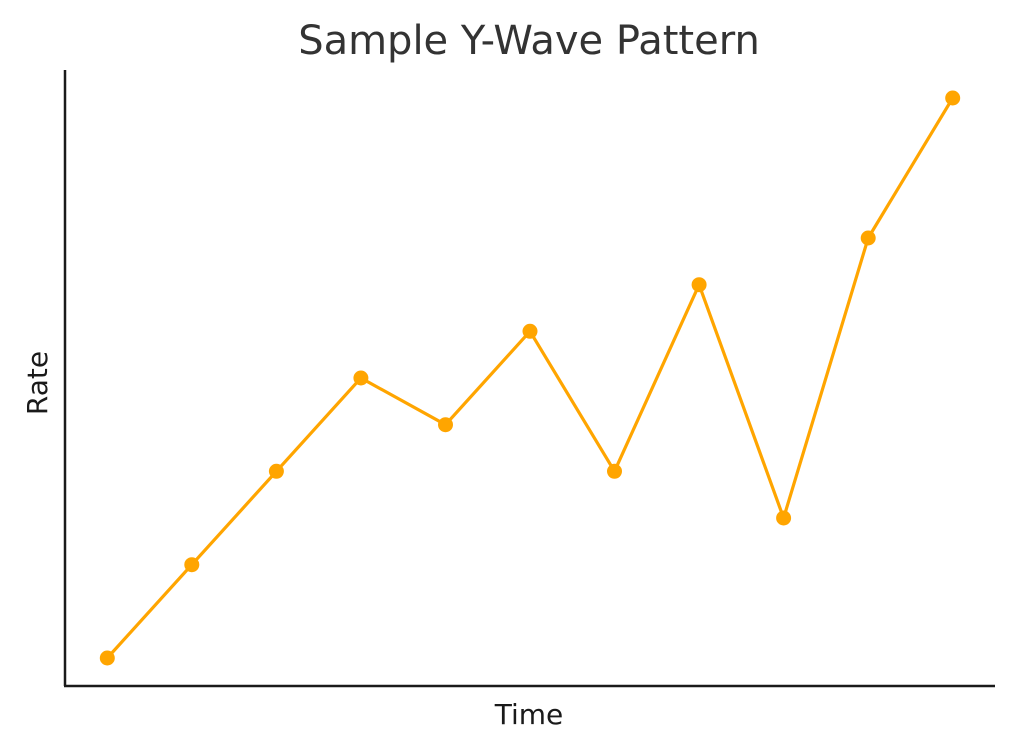 The width and height of the screenshot is (1014, 750). Describe the element at coordinates (529, 714) in the screenshot. I see `x-axis-label: Time` at that location.